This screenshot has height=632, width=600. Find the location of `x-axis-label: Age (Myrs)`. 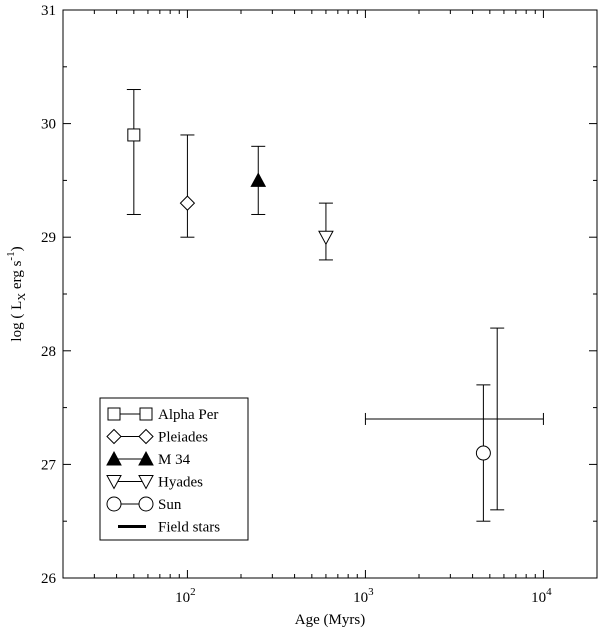

x-axis-label: Age (Myrs) is located at coordinates (330, 620).